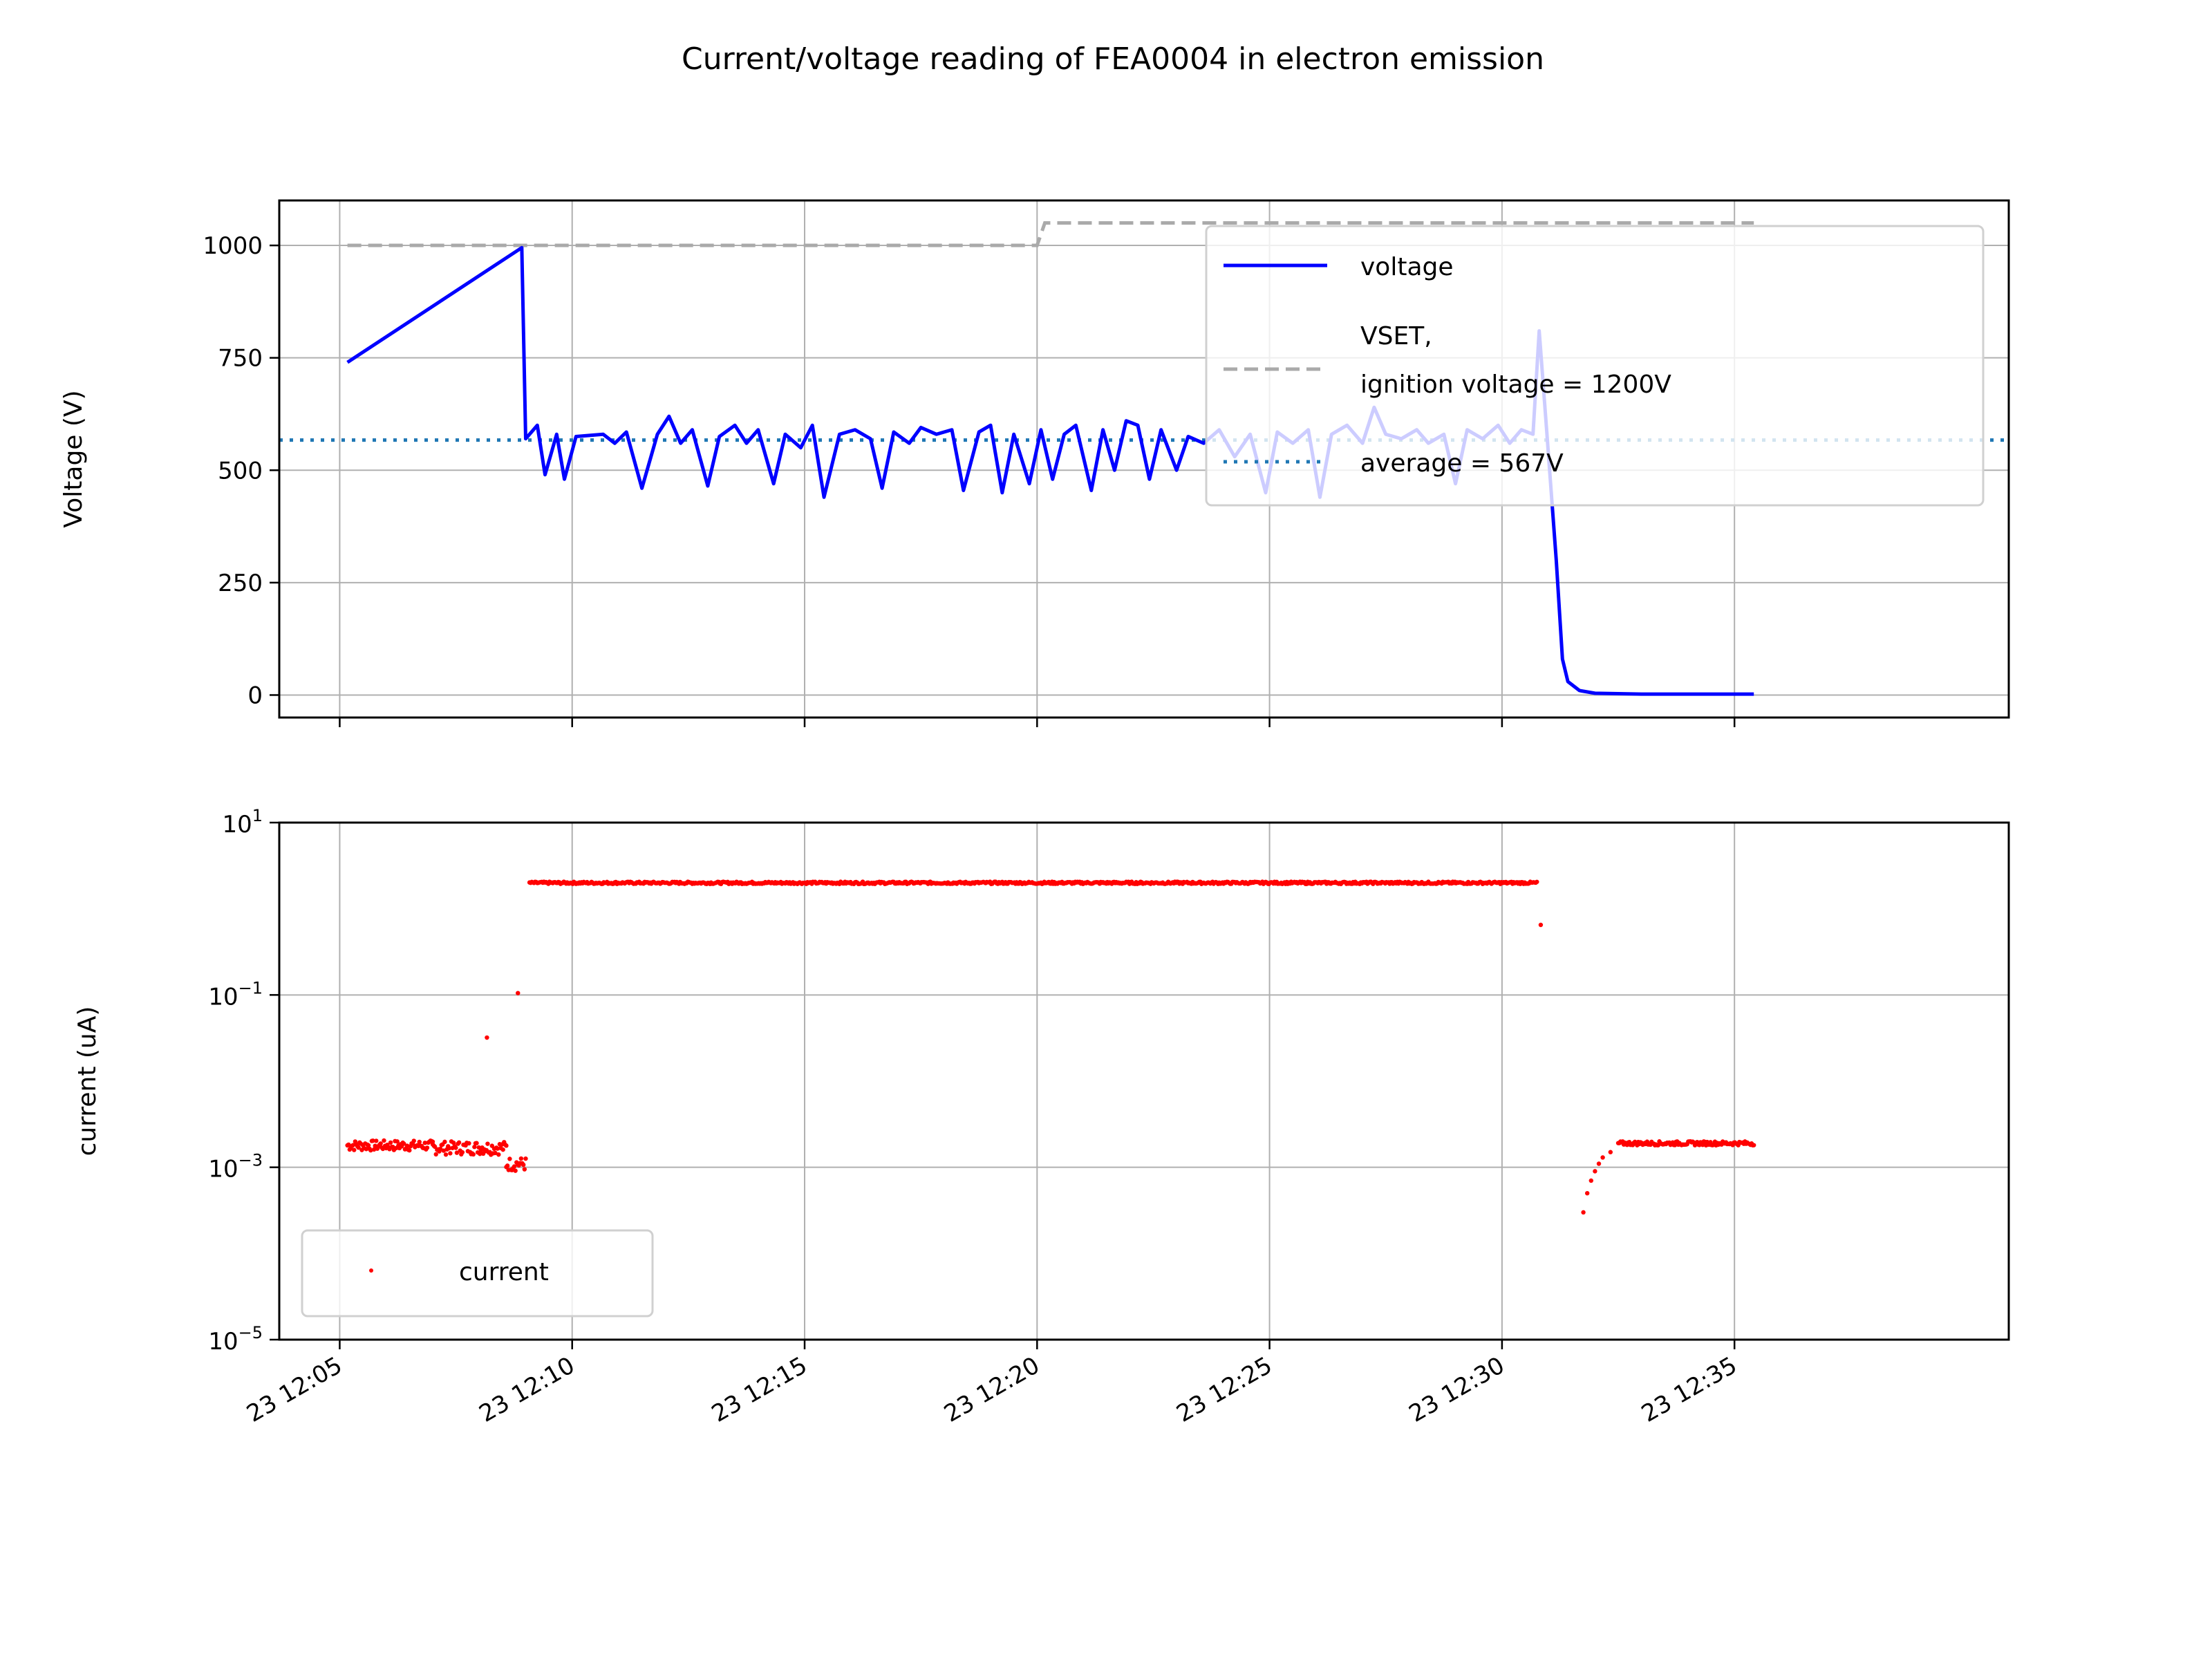 This screenshot has width=2212, height=1659. What do you see at coordinates (1407, 267) in the screenshot?
I see `legend-voltage-label: voltage` at bounding box center [1407, 267].